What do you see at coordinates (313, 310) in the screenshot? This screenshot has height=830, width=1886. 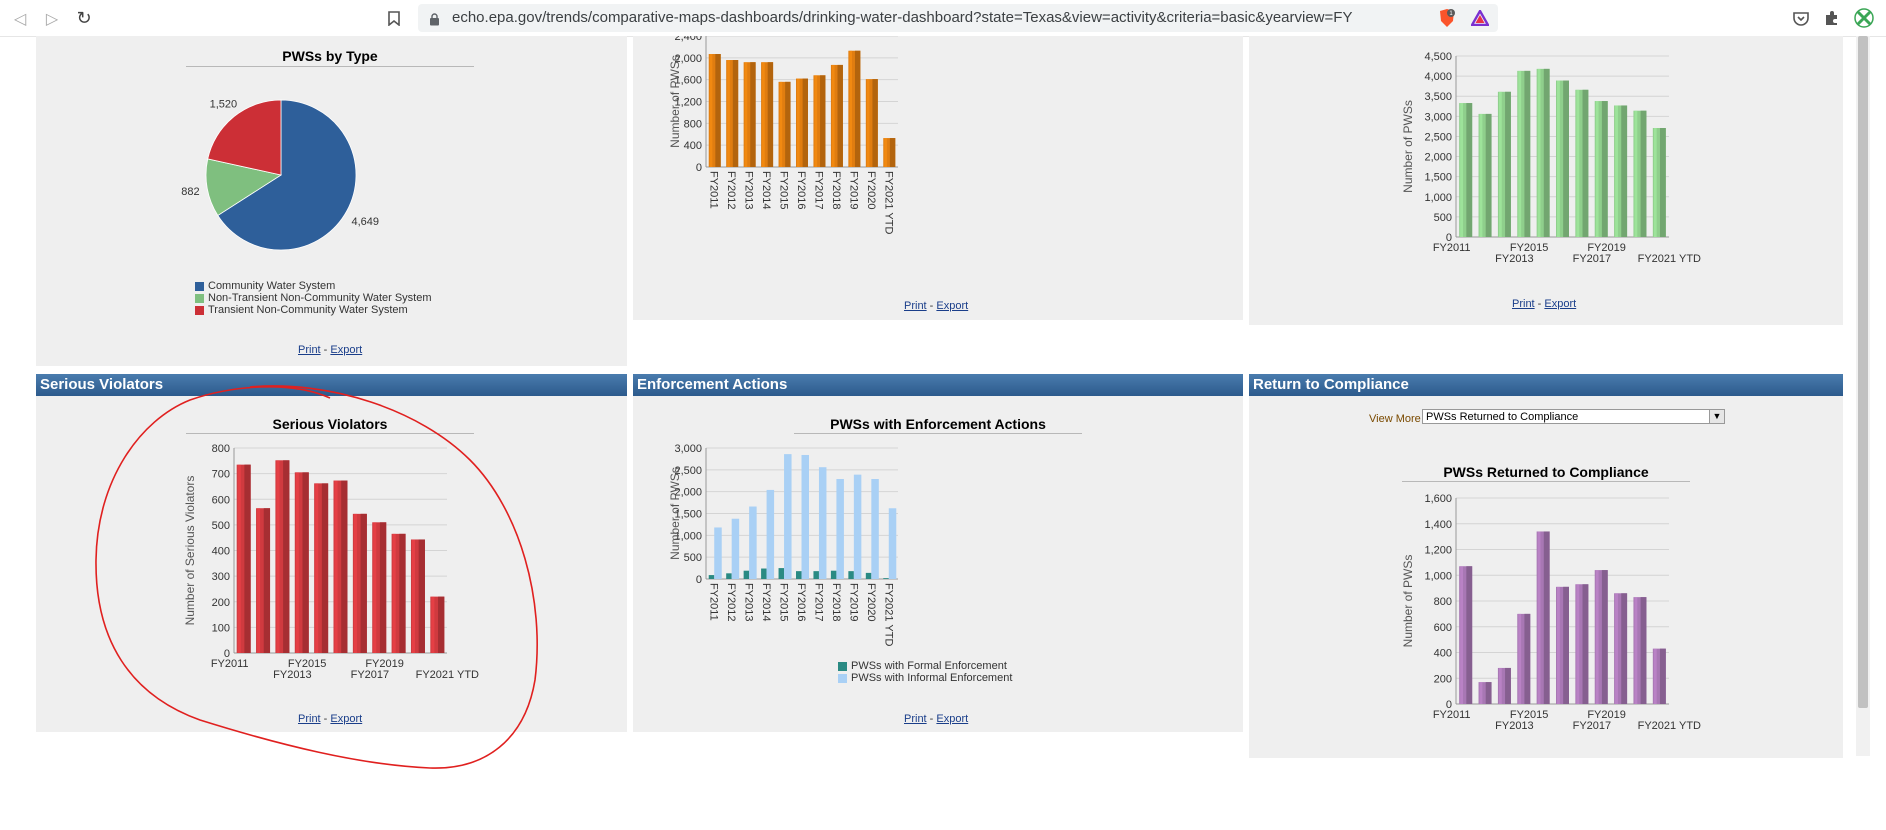 I see `legend-item: Transient Non-Community Water System` at bounding box center [313, 310].